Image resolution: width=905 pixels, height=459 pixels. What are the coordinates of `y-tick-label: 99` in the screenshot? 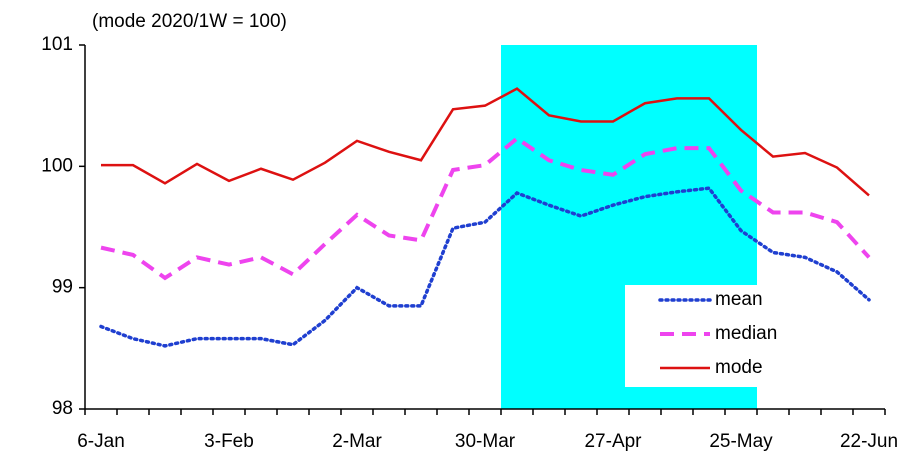 It's located at (62, 287).